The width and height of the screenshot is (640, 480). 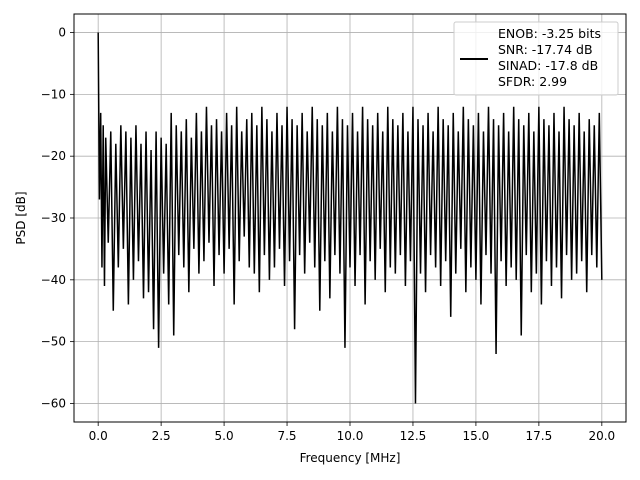 What do you see at coordinates (350, 436) in the screenshot?
I see `x-tick-label: 10.0` at bounding box center [350, 436].